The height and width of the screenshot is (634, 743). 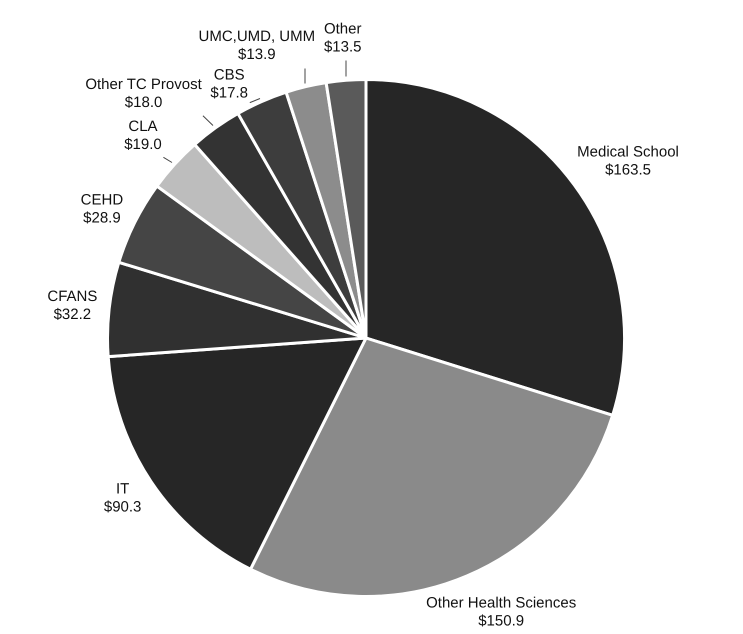 What do you see at coordinates (73, 314) in the screenshot?
I see `data-label: $32.2` at bounding box center [73, 314].